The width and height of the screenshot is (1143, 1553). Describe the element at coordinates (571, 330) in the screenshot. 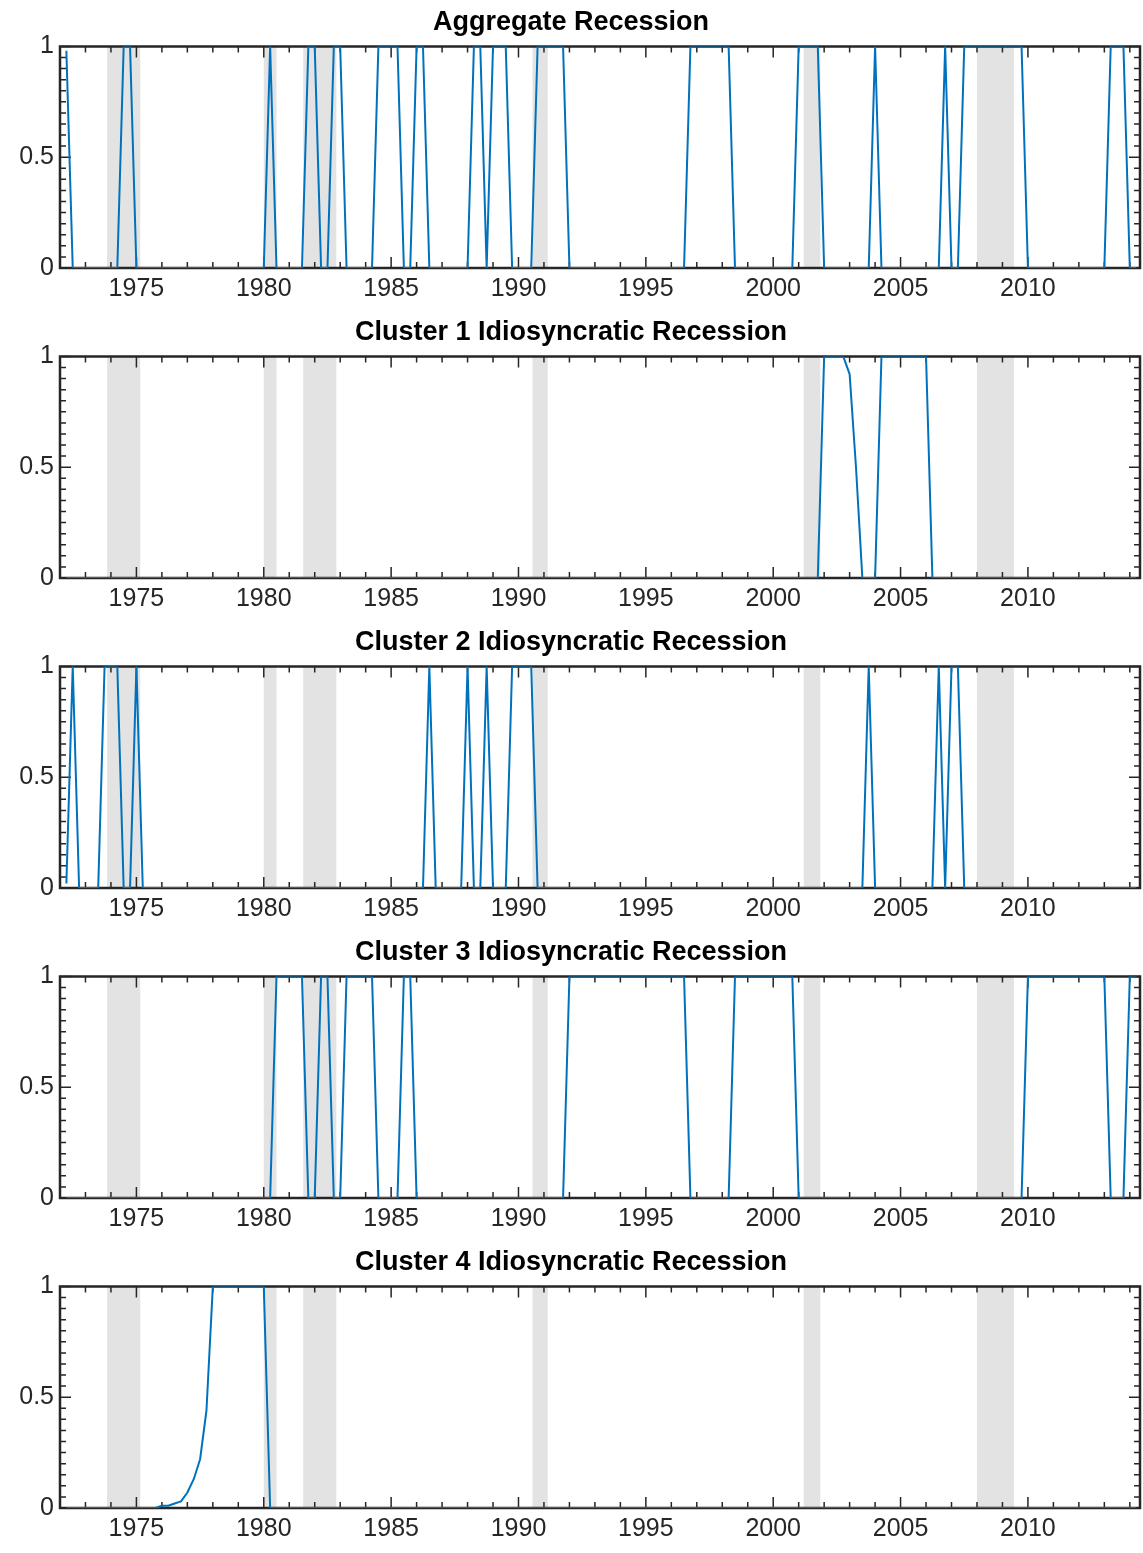

I see `chart-title: Cluster 1 Idiosyncratic Recession` at that location.